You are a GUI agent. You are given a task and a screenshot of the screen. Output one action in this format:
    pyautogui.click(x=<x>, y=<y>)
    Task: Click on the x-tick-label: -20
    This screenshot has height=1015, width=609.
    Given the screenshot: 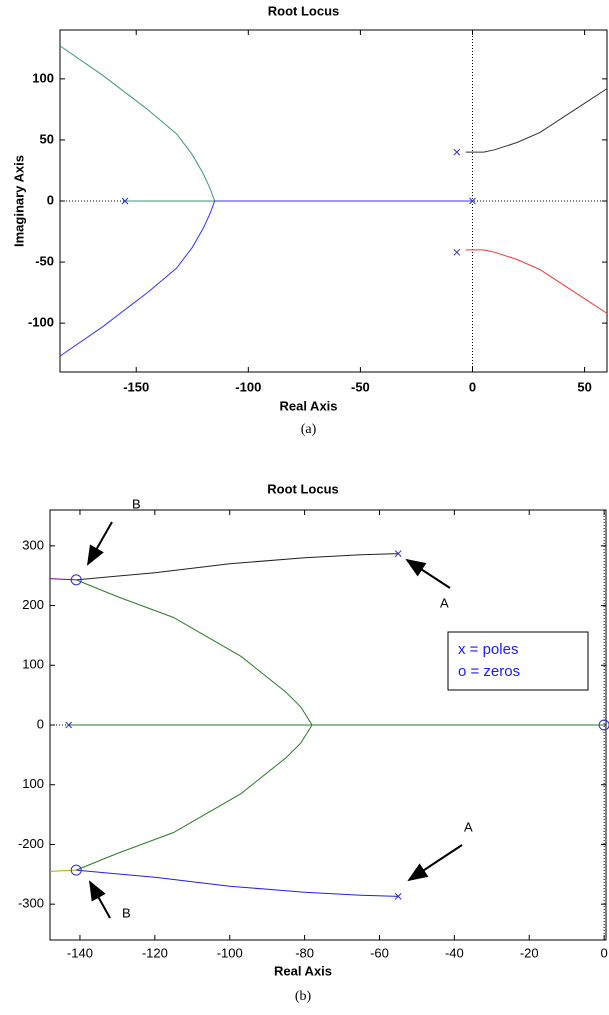 What is the action you would take?
    pyautogui.click(x=529, y=952)
    